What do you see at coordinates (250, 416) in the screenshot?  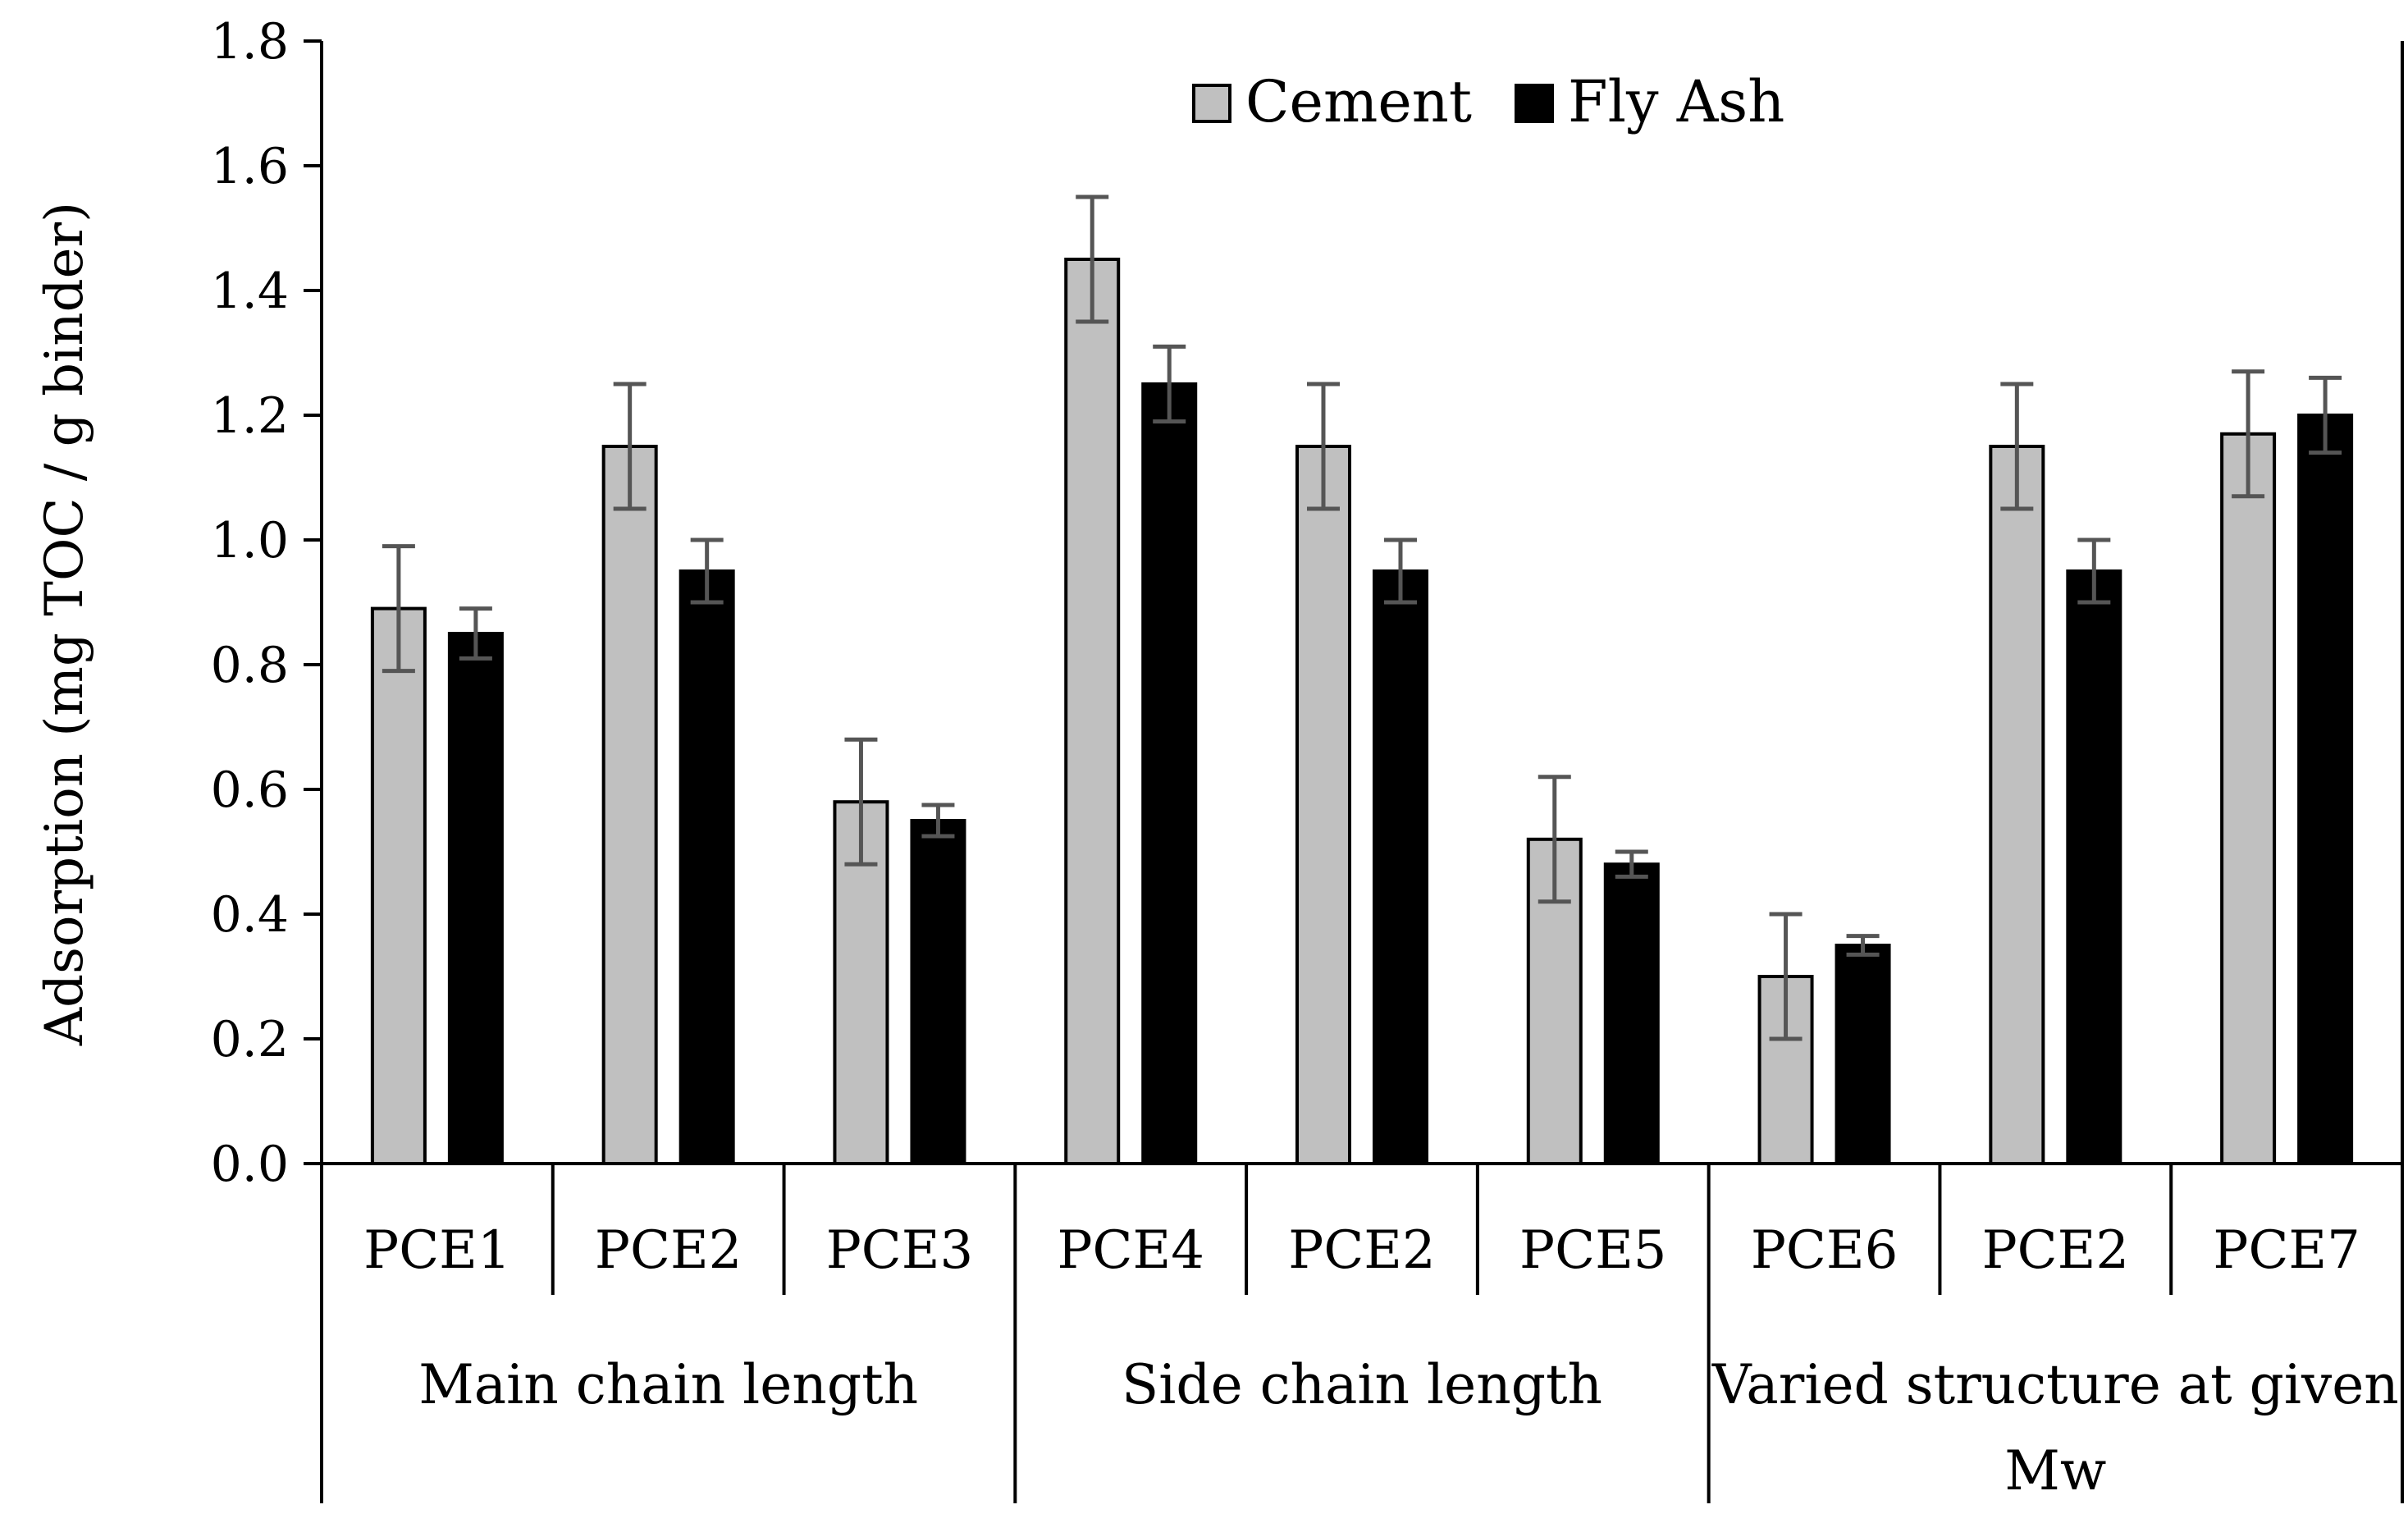 I see `y-tick-label: 1.2` at bounding box center [250, 416].